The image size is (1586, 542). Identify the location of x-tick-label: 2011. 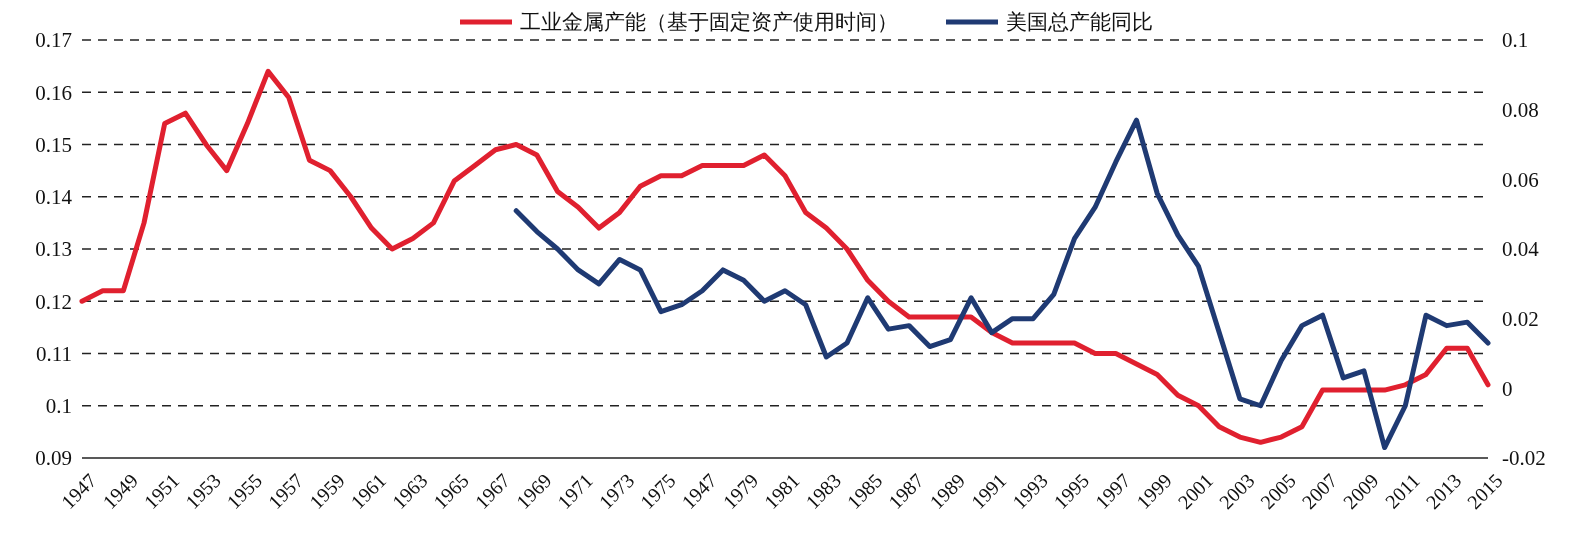
(1402, 491).